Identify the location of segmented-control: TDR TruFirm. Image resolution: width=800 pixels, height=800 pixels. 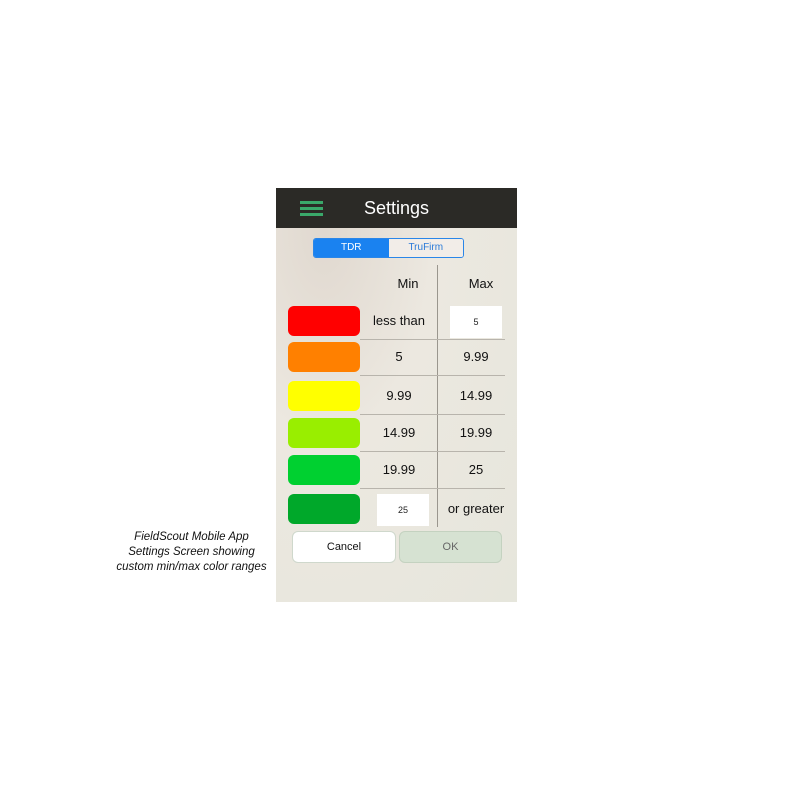
(388, 248).